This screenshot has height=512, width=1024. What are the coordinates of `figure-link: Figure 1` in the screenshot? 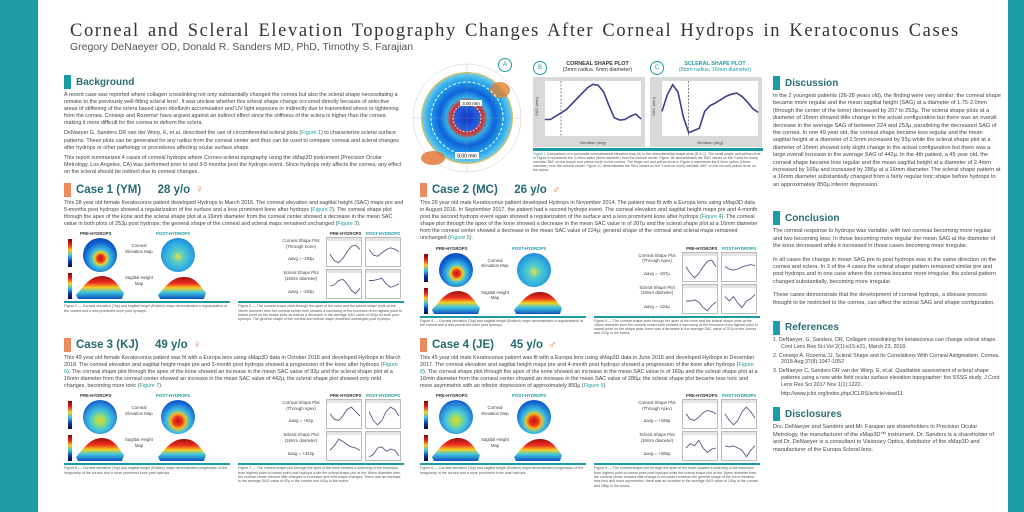 It's located at (311, 133).